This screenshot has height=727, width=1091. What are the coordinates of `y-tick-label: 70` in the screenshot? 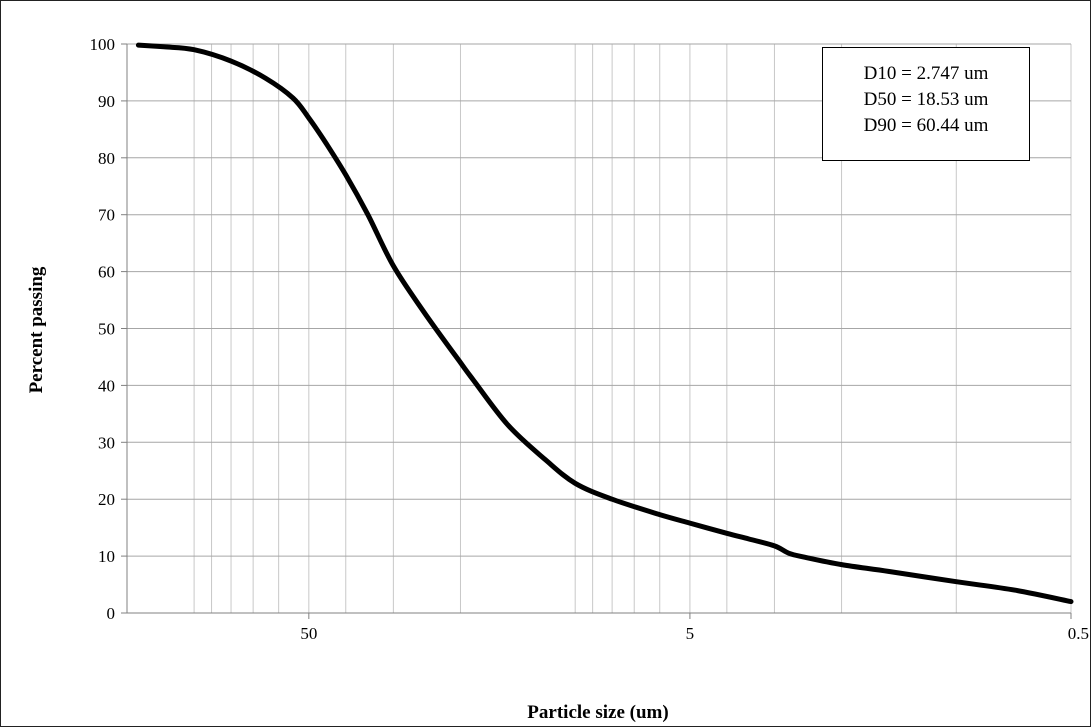 It's located at (106, 215).